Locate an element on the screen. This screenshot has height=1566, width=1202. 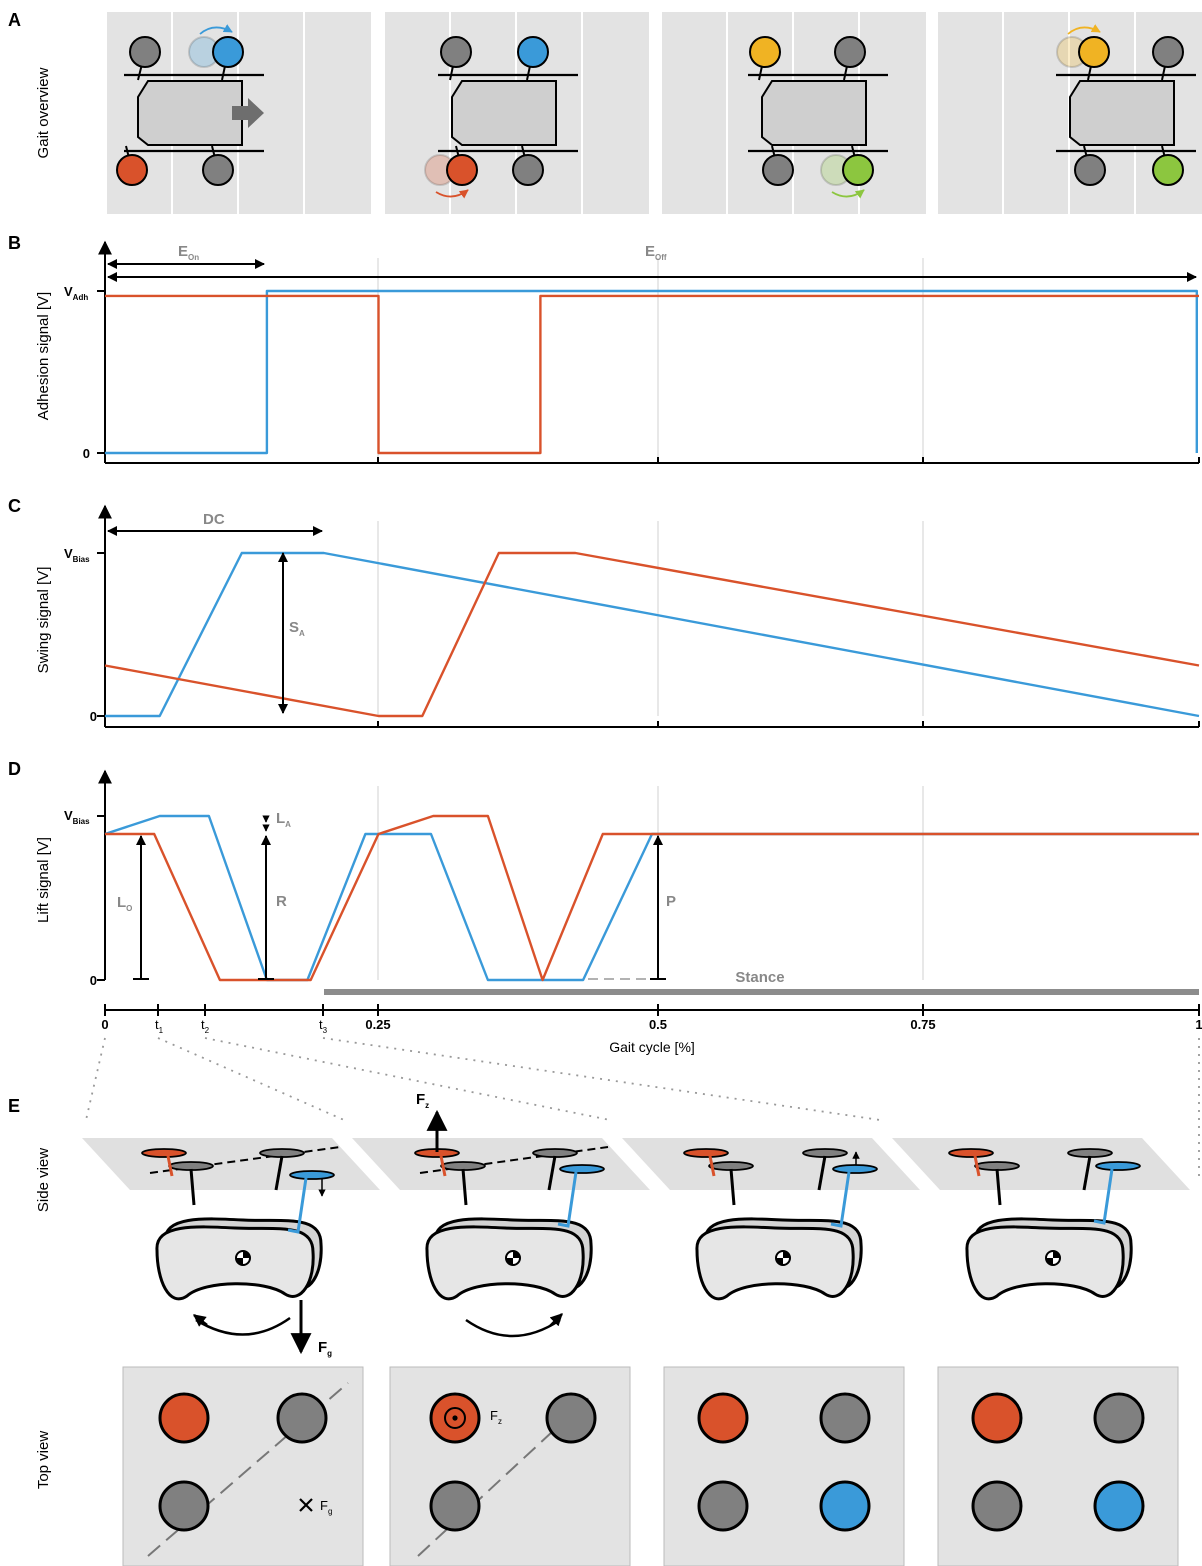
lift-ylabel: Lift signal [V] is located at coordinates (43, 880).